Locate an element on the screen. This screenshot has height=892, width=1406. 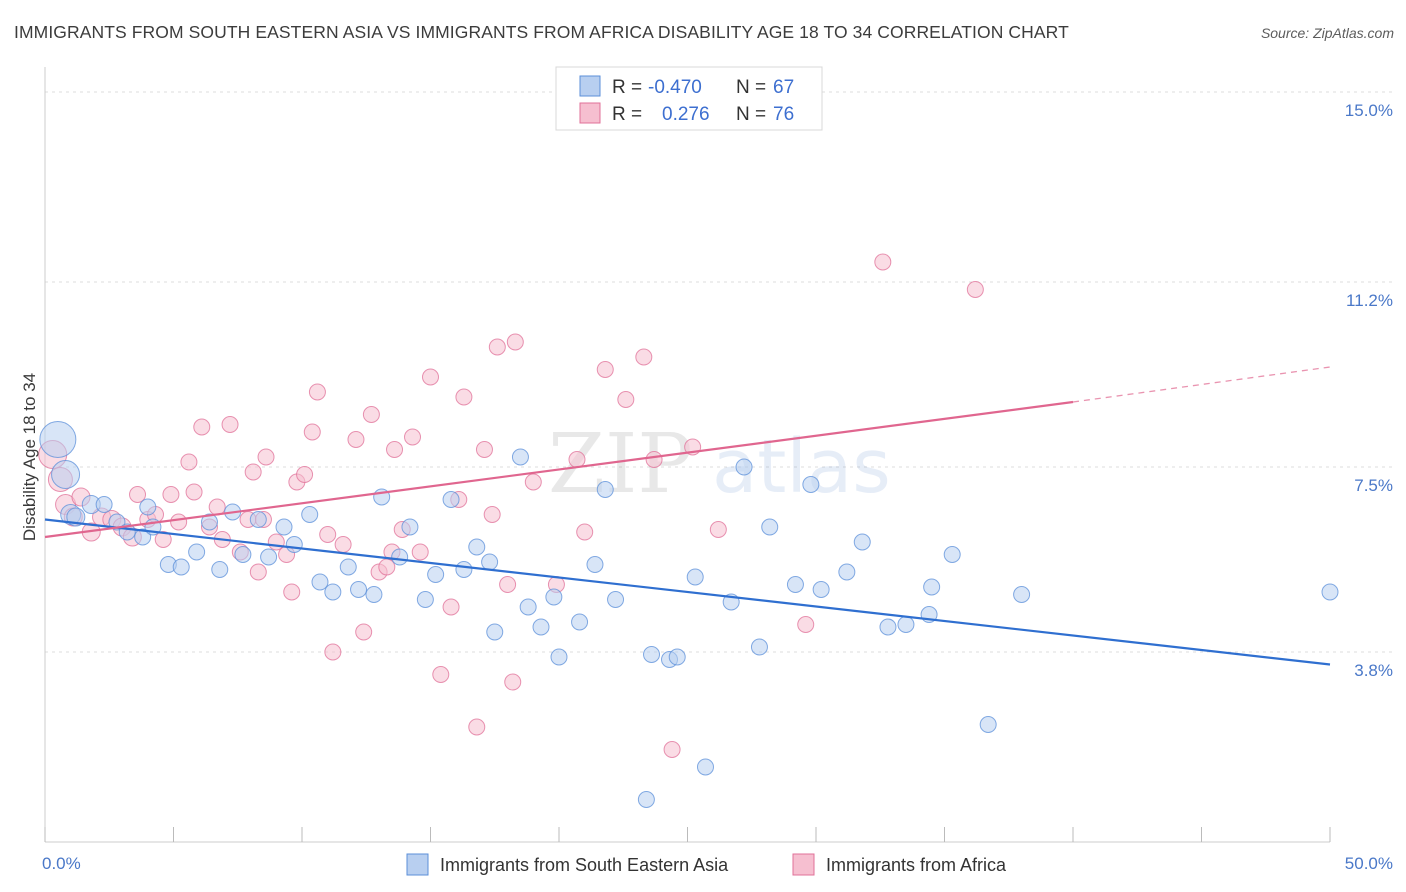
trendline-africa-extension is located at coordinates (1201, 384).